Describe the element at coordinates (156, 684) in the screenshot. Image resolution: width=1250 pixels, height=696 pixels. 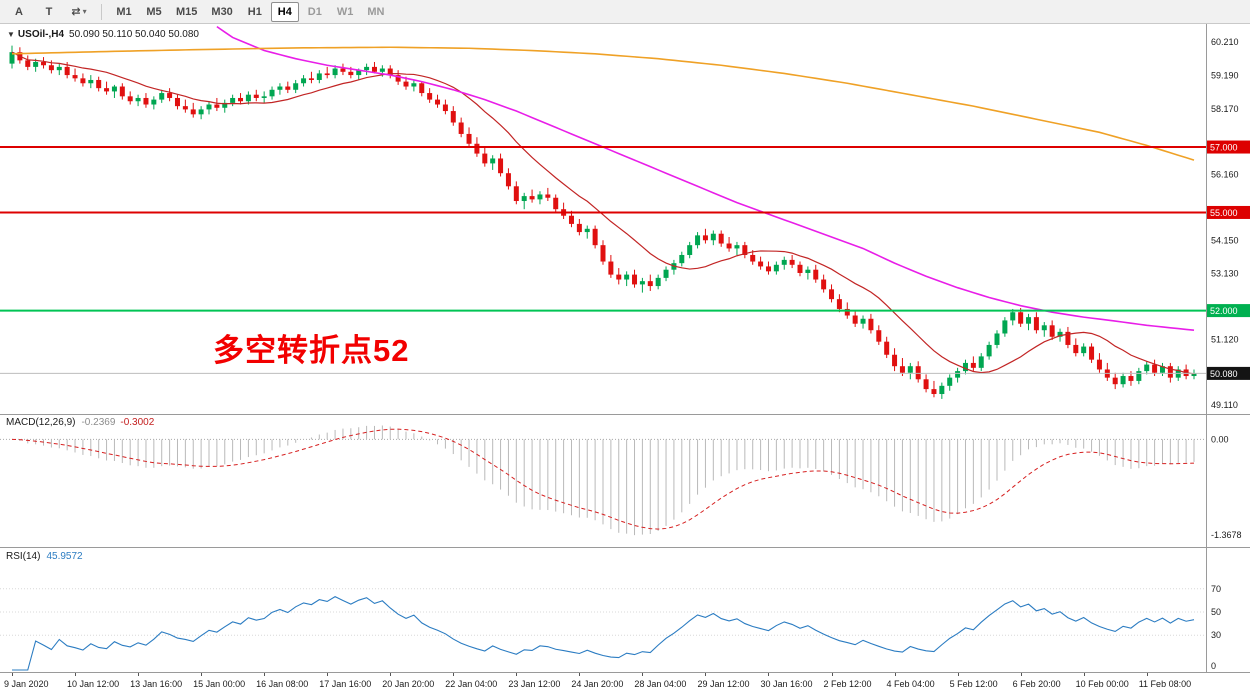
I see `time-axis-label: 13 Jan 16:00` at that location.